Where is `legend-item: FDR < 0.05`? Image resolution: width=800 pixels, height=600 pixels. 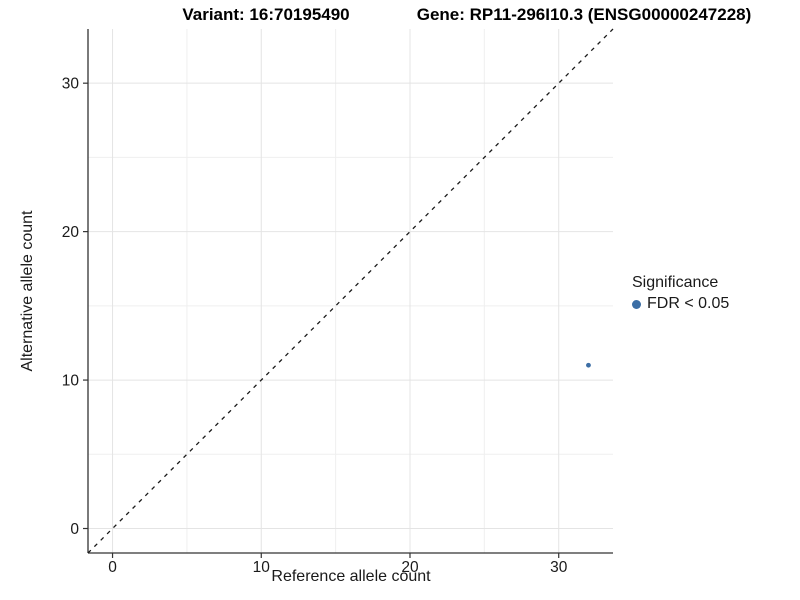 legend-item: FDR < 0.05 is located at coordinates (680, 304).